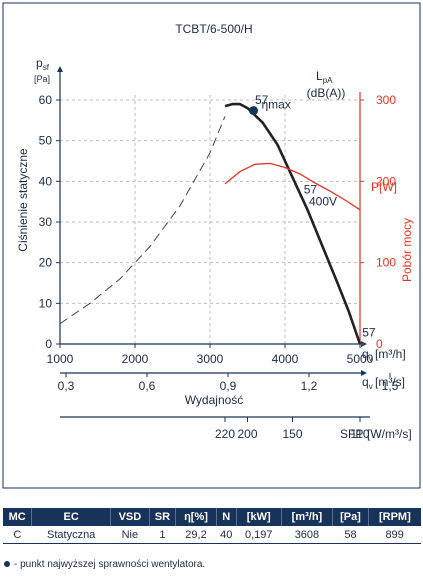 Image resolution: width=423 pixels, height=577 pixels. I want to click on y-right-axis-title: P[W], so click(384, 187).